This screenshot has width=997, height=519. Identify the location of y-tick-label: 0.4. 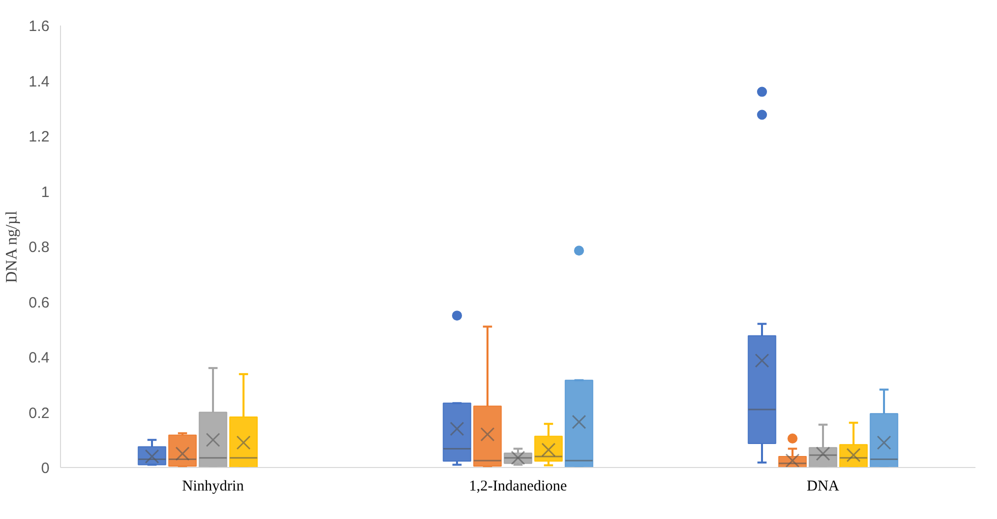
(39, 358).